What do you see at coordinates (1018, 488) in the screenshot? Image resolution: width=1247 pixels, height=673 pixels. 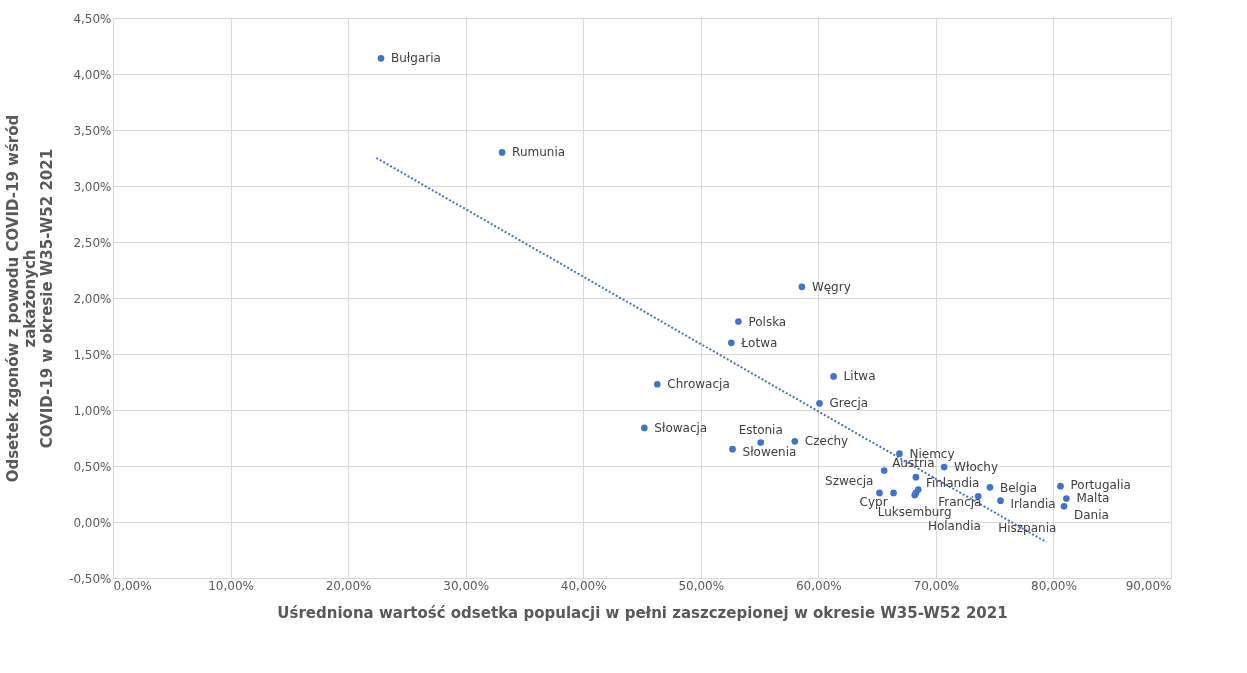 I see `annotation: Belgia` at bounding box center [1018, 488].